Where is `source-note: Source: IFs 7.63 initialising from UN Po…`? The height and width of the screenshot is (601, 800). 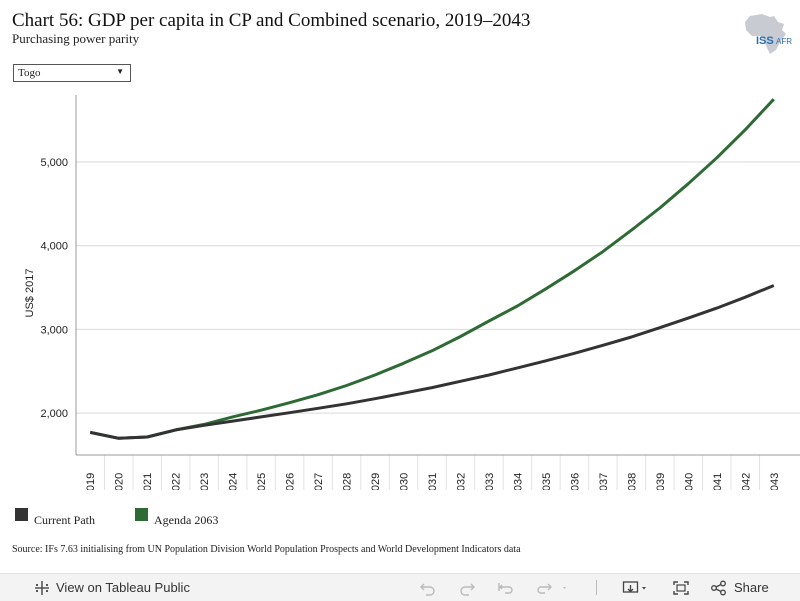
source-note: Source: IFs 7.63 initialising from UN Po… is located at coordinates (266, 549).